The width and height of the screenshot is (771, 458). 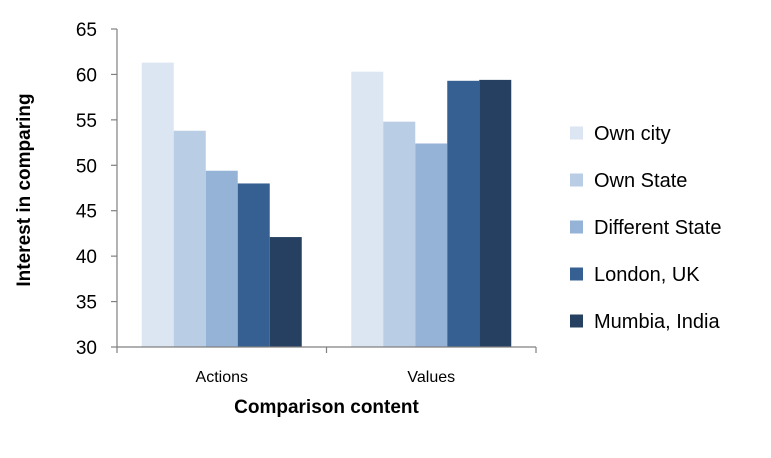 What do you see at coordinates (86, 212) in the screenshot?
I see `y-tick-label: 45` at bounding box center [86, 212].